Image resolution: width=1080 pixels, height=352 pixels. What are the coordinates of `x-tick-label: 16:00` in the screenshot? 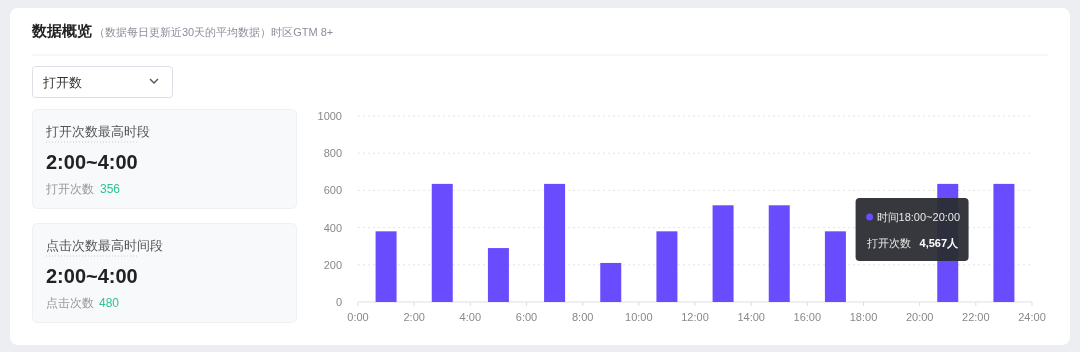 It's located at (807, 317).